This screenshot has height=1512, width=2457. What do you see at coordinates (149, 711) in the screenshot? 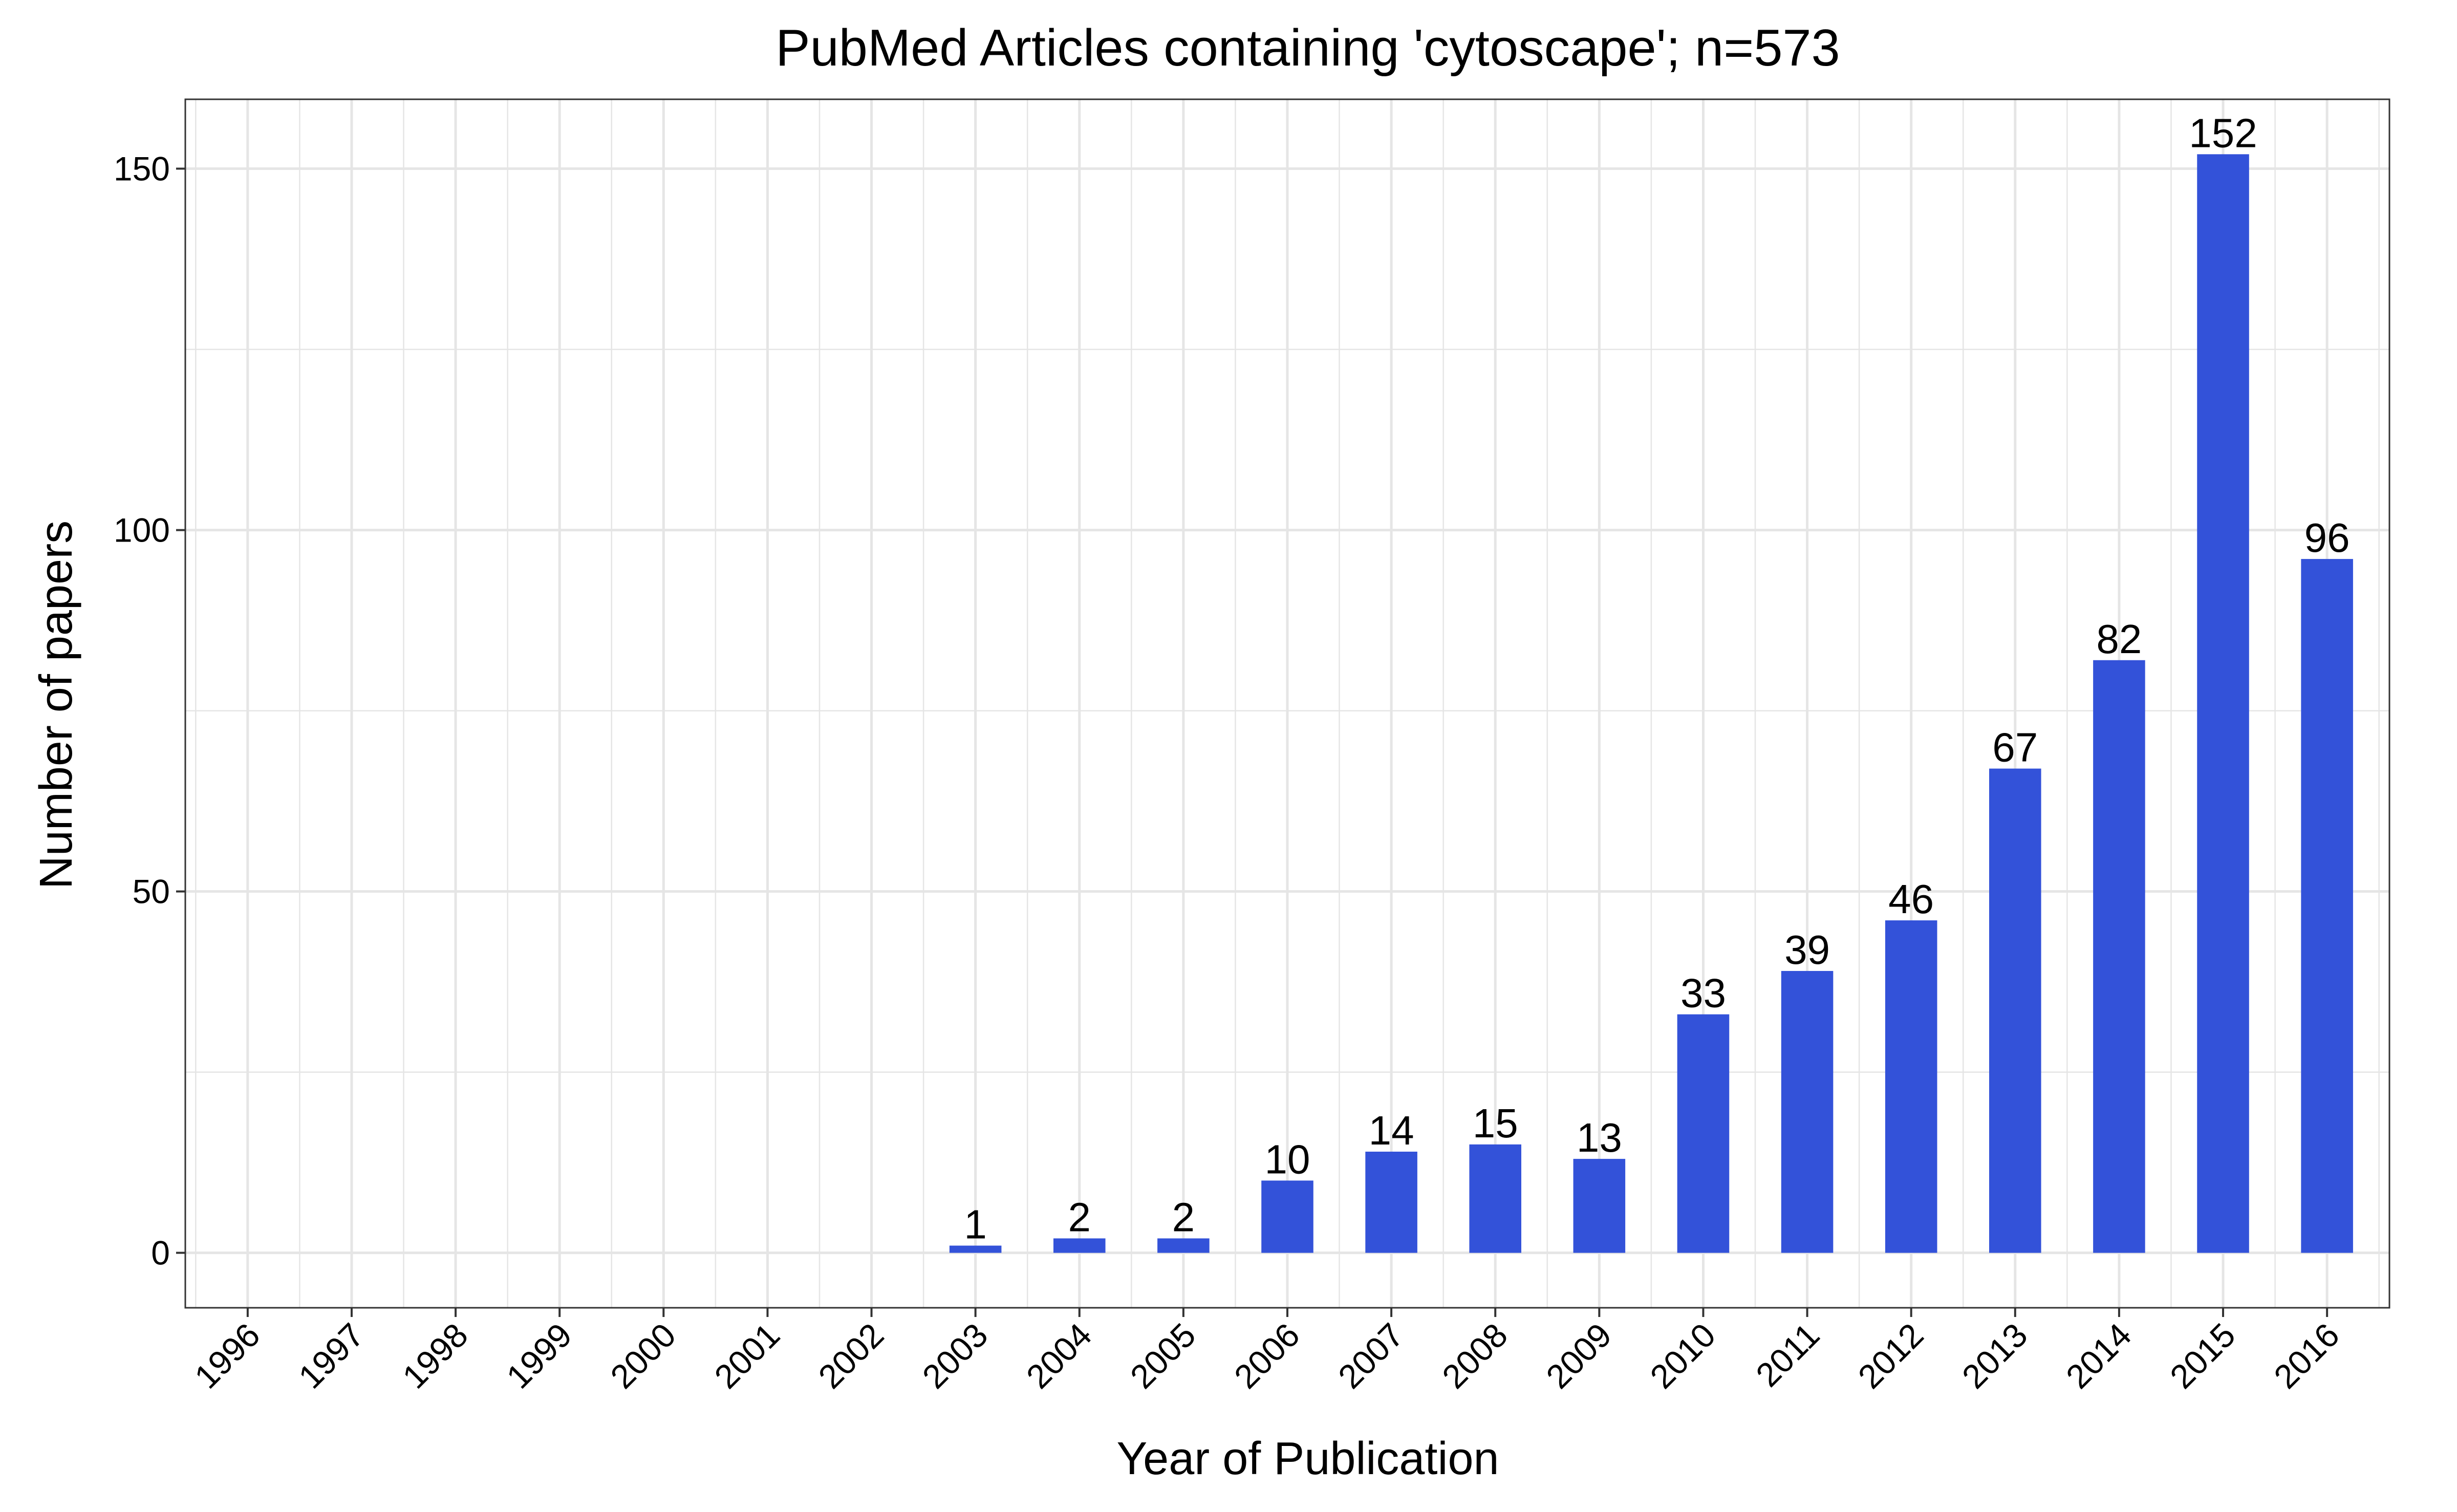
I see `y-axis: 0 50 100 150` at bounding box center [149, 711].